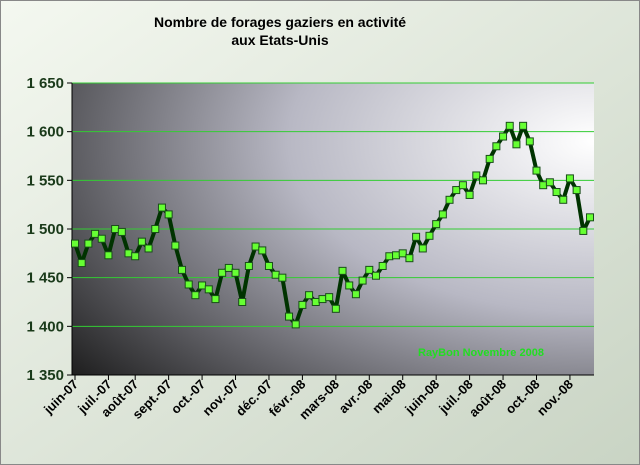  What do you see at coordinates (481, 353) in the screenshot?
I see `annotation: RayBon Novembre 2008` at bounding box center [481, 353].